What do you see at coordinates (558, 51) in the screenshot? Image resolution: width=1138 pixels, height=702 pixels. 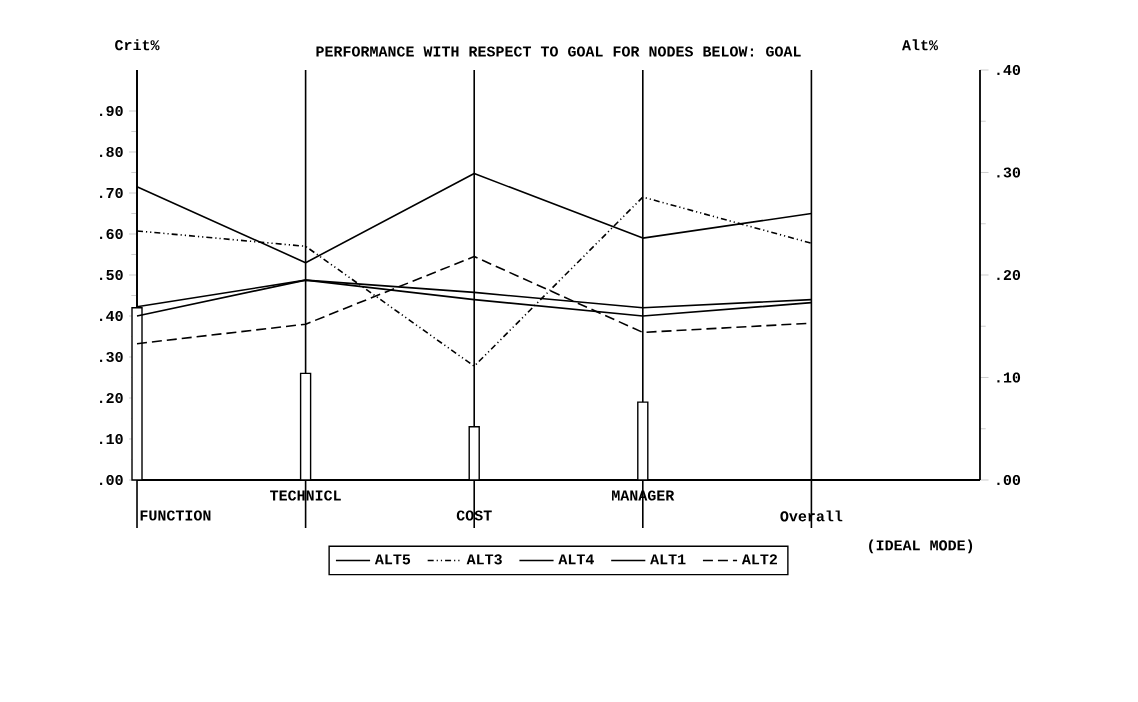 I see `chart-title: PERFORMANCE WITH RESPECT TO GOAL FOR NODES BELOW: GOAL` at bounding box center [558, 51].